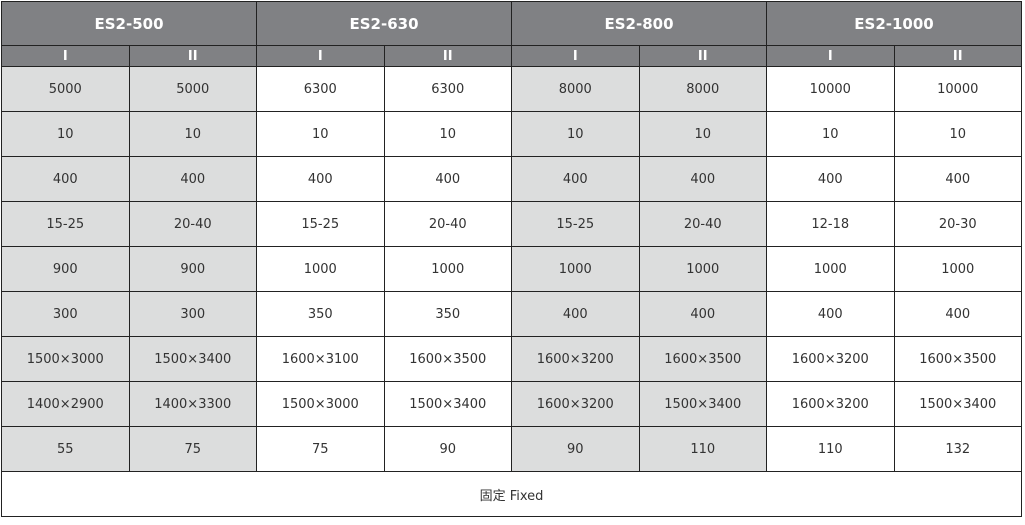 Image resolution: width=1025 pixels, height=525 pixels. I want to click on table-row: 300 300 350 350 400 400 400 400, so click(511, 314).